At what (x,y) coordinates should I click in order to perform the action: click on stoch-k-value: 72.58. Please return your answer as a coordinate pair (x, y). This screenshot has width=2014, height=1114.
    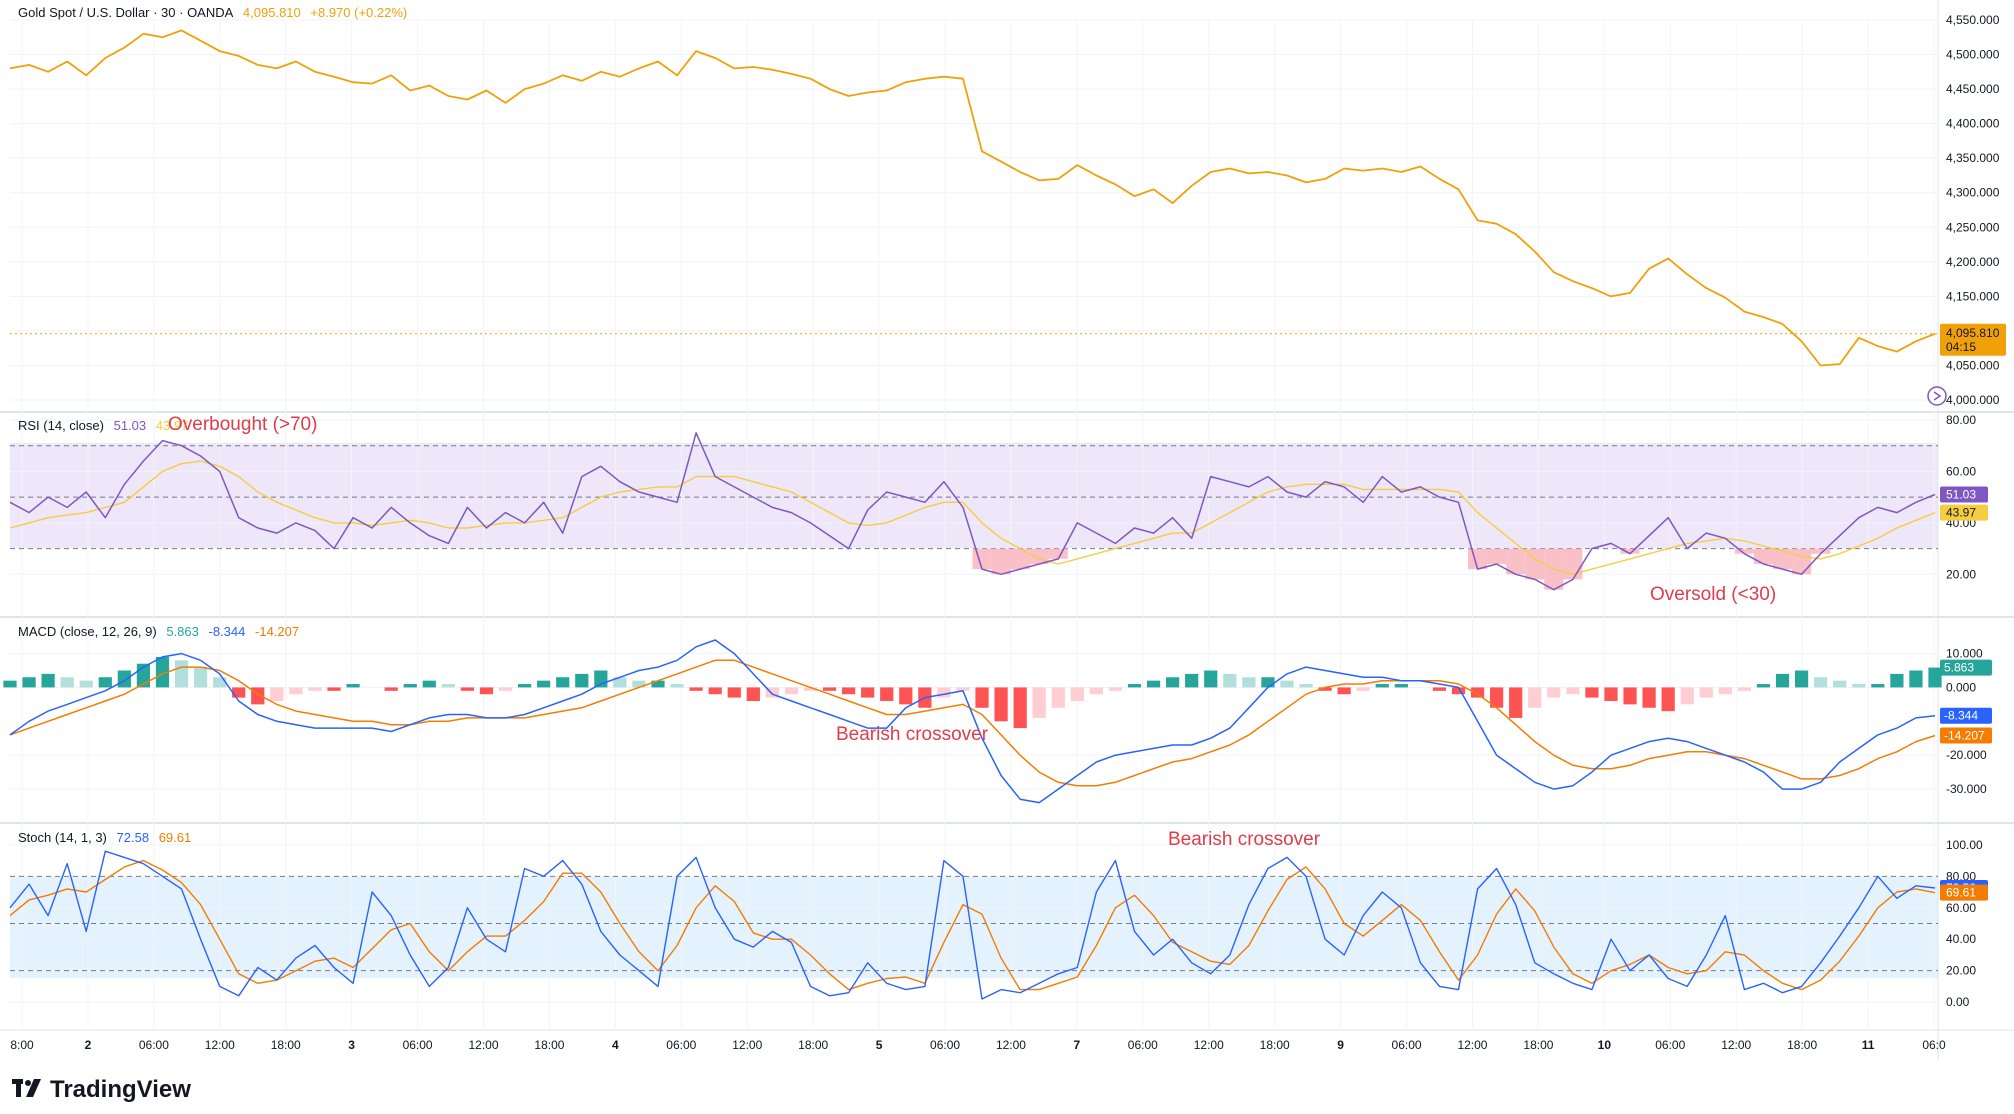
    Looking at the image, I should click on (133, 837).